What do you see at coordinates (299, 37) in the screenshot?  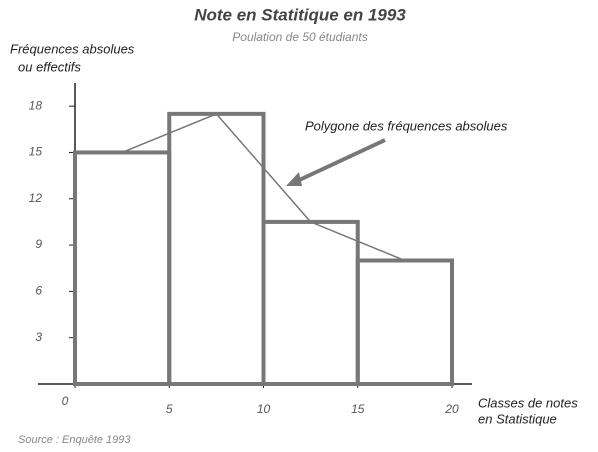 I see `chart-subtitle: Poulation de 50 étudiants` at bounding box center [299, 37].